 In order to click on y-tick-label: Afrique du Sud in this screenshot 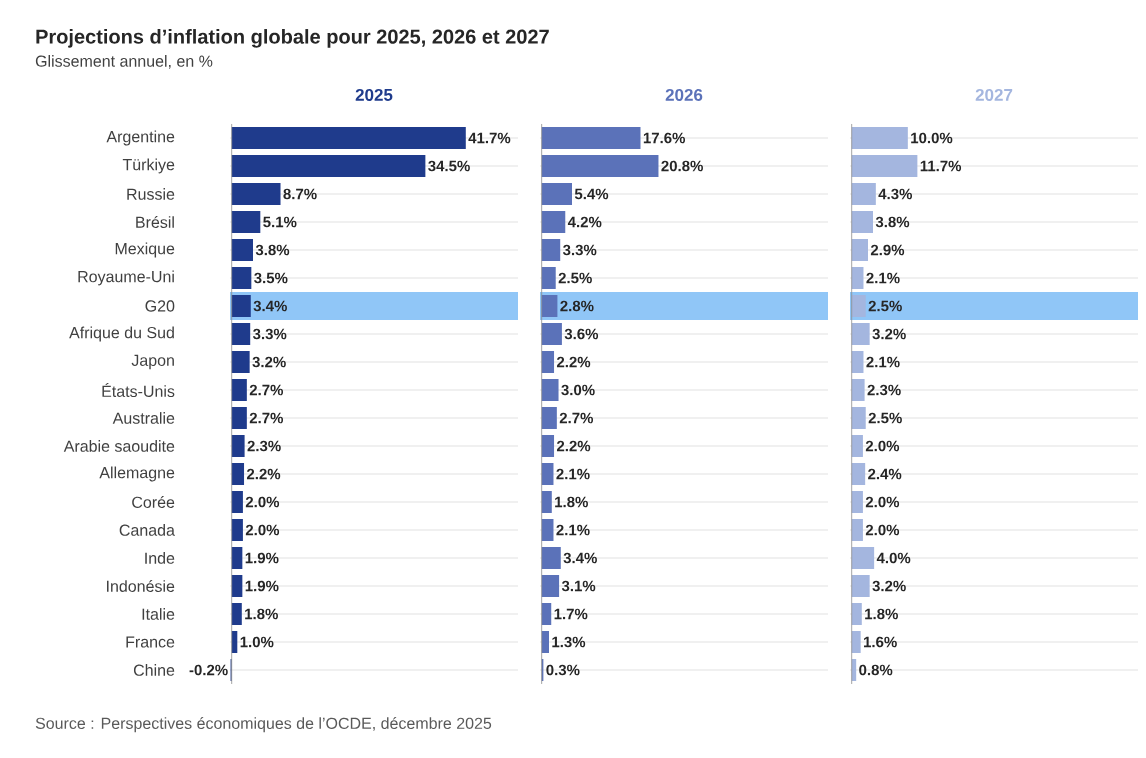, I will do `click(121, 334)`.